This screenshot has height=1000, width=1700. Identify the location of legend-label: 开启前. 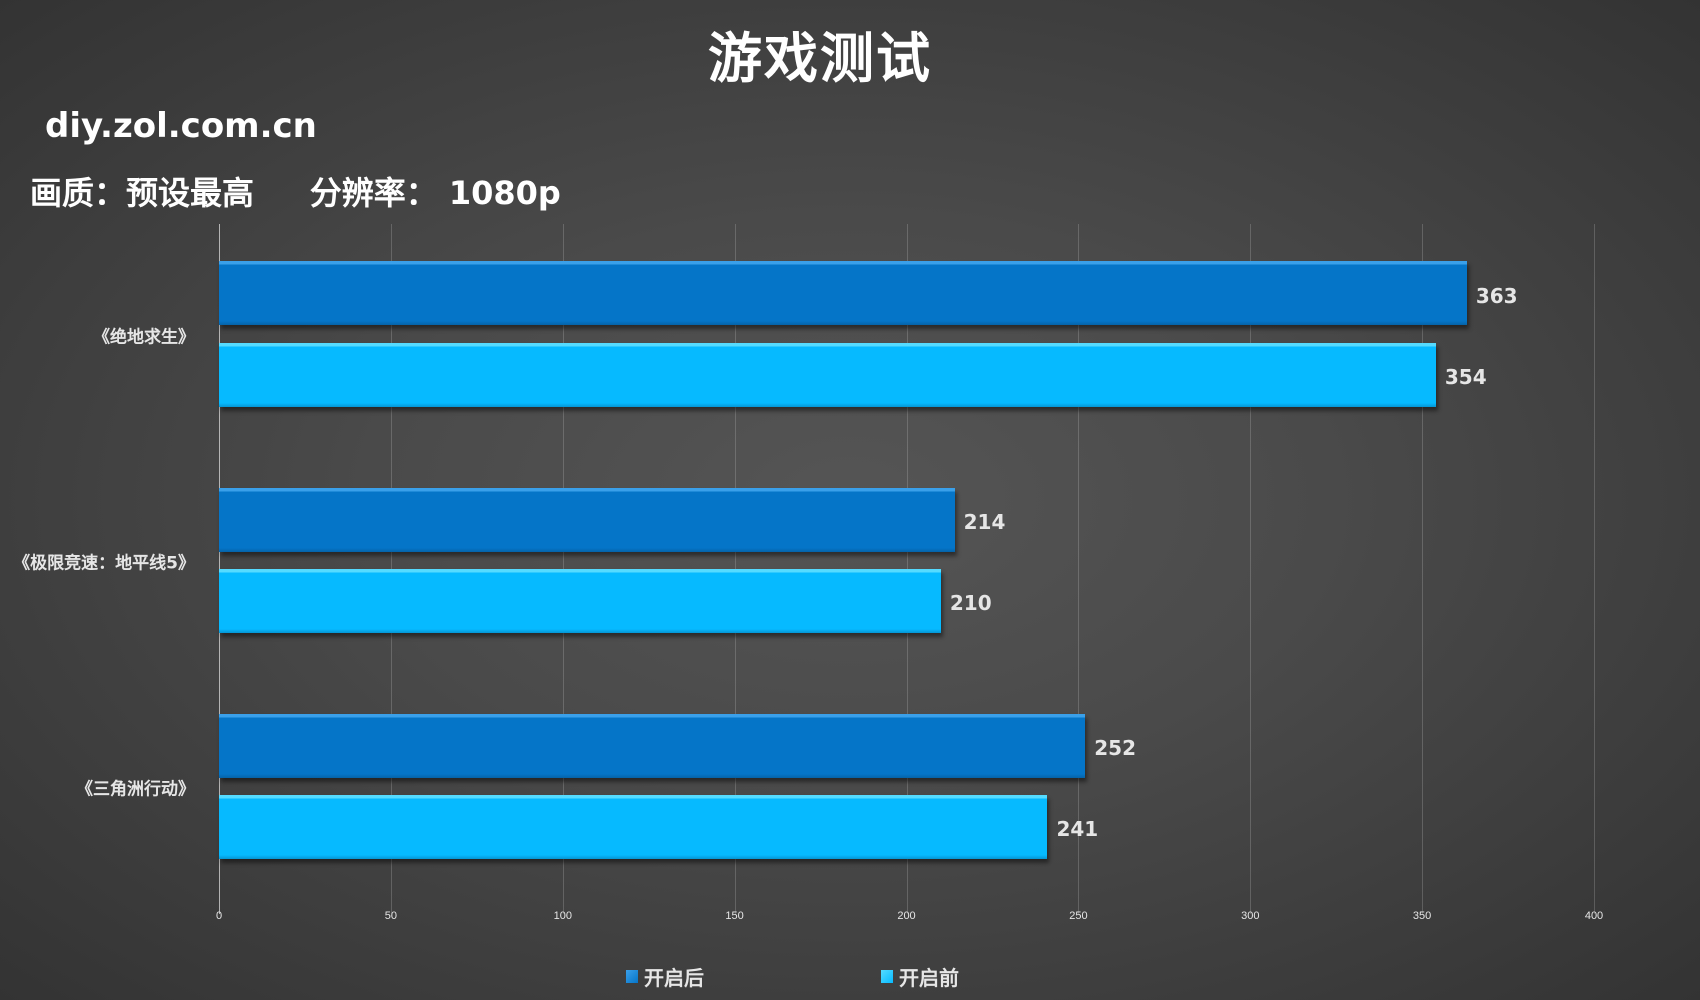
(929, 978).